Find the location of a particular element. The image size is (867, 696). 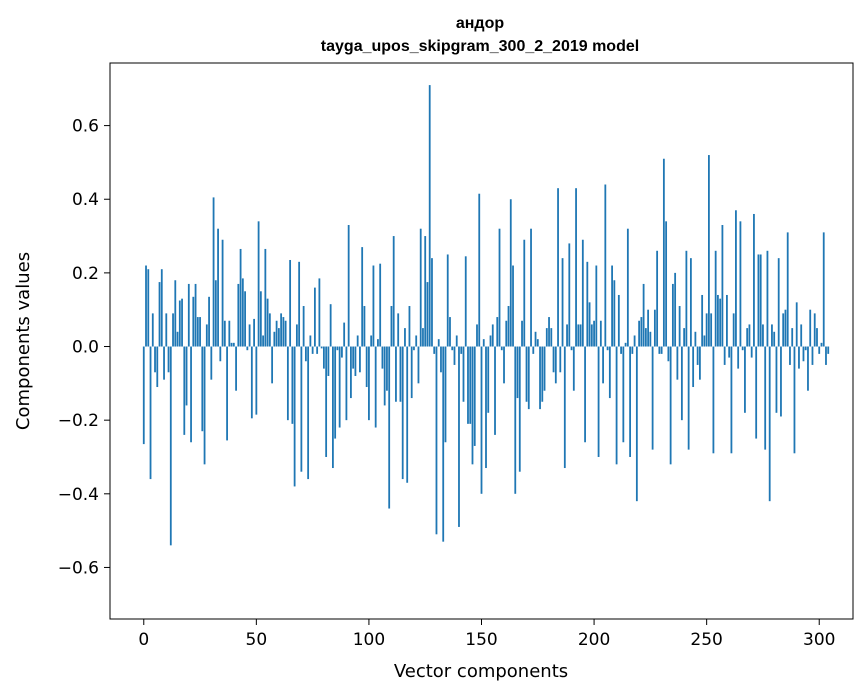

x-axis-label: Vector components is located at coordinates (481, 671).